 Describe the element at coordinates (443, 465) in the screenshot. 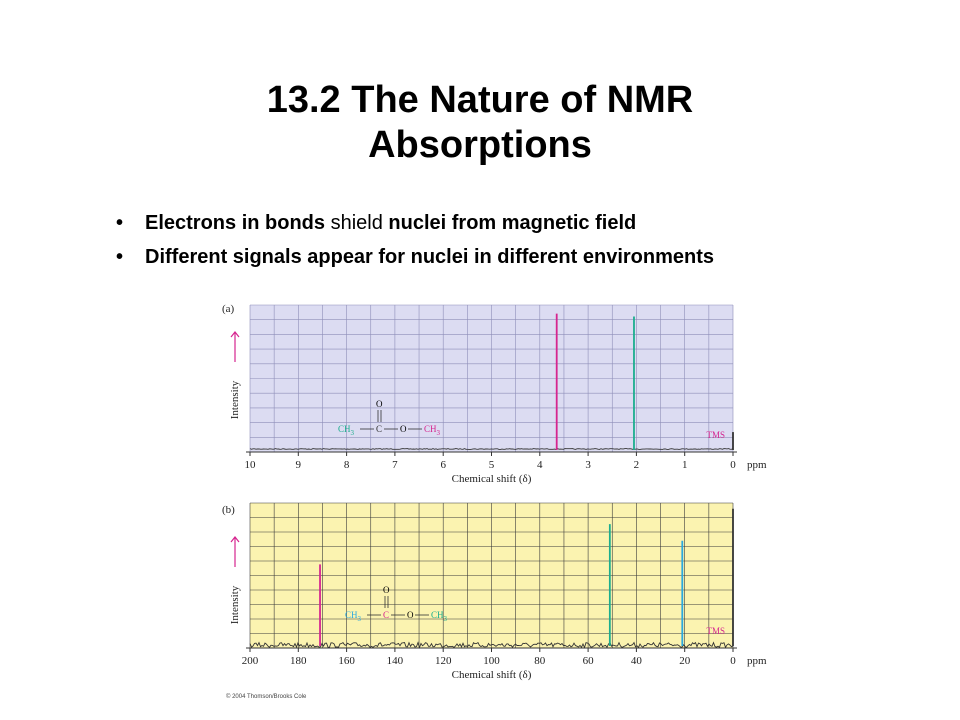

I see `x-tick-label-4: 6` at that location.